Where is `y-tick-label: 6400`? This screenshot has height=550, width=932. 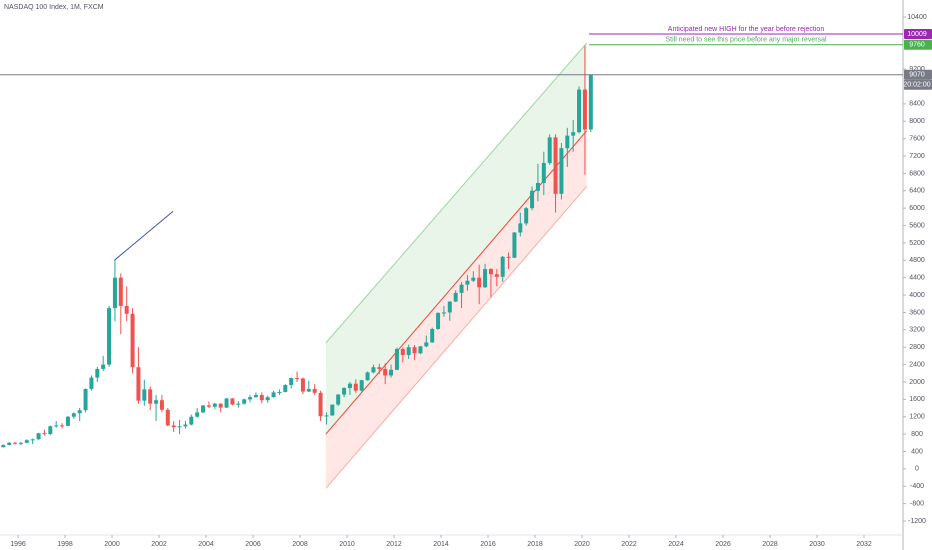
y-tick-label: 6400 is located at coordinates (917, 191).